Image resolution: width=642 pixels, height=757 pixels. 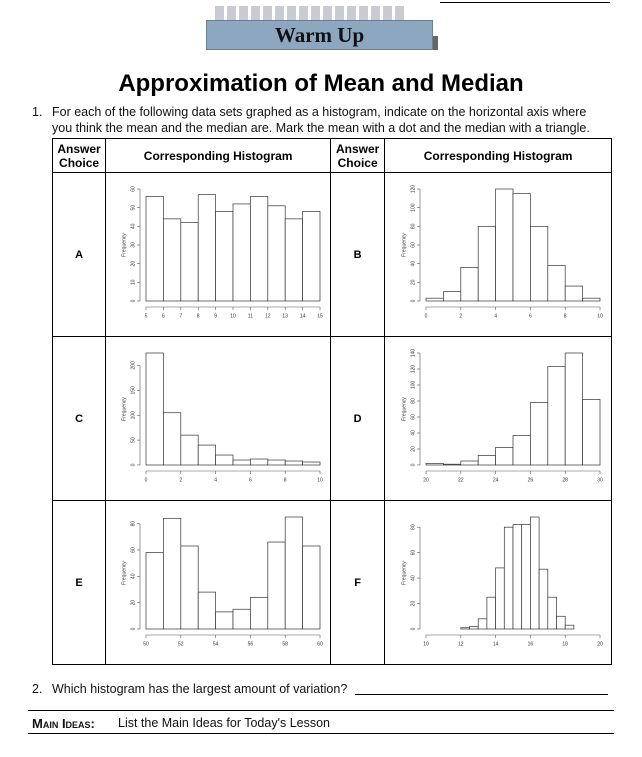 What do you see at coordinates (358, 418) in the screenshot?
I see `answer-choice: D` at bounding box center [358, 418].